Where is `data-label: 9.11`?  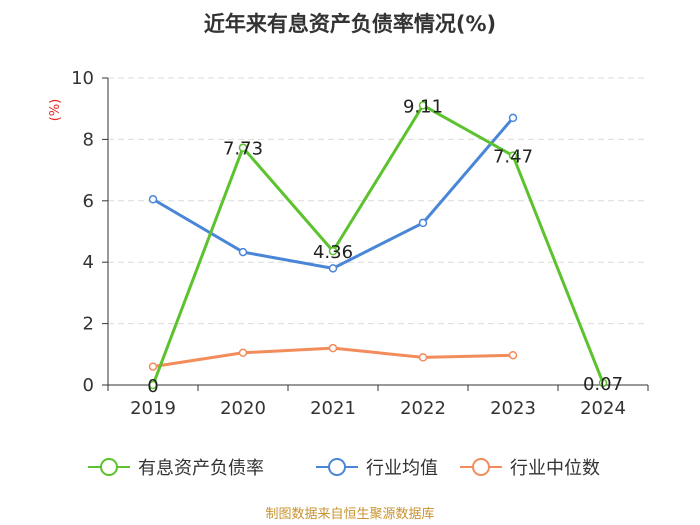
data-label: 9.11 is located at coordinates (423, 106).